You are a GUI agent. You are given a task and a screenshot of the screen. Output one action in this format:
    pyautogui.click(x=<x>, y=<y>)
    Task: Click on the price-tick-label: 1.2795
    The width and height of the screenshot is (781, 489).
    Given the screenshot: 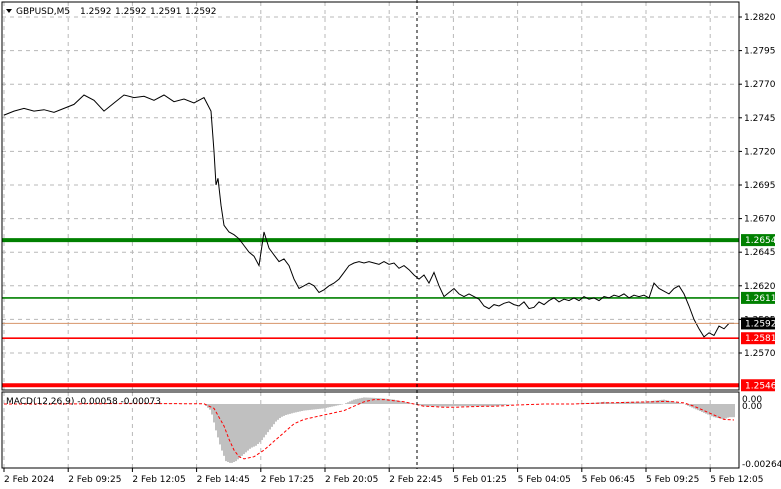 What is the action you would take?
    pyautogui.click(x=760, y=52)
    